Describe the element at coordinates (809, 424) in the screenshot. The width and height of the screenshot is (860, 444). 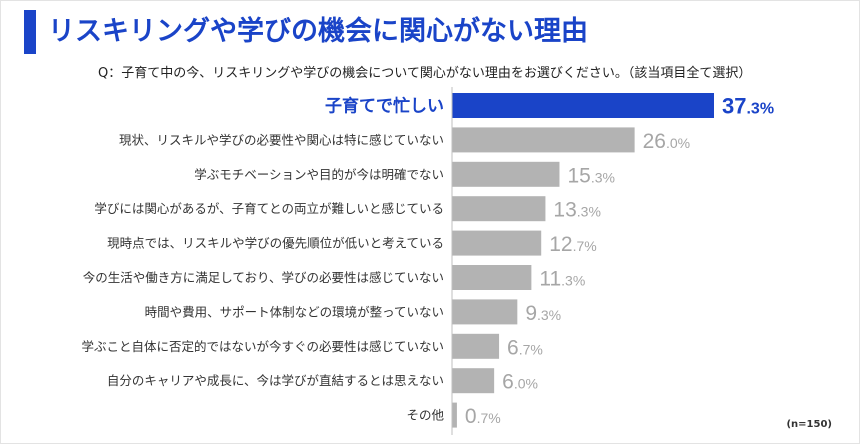
I see `sample-size-note: (n=150)` at that location.